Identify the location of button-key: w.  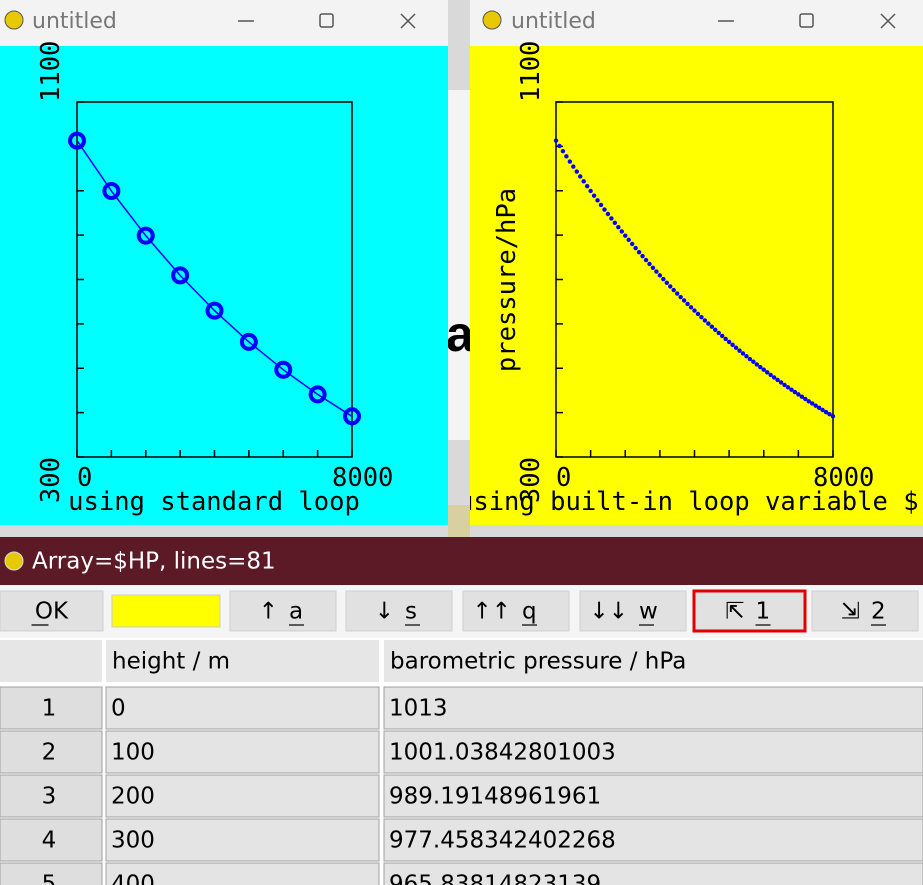
(648, 612).